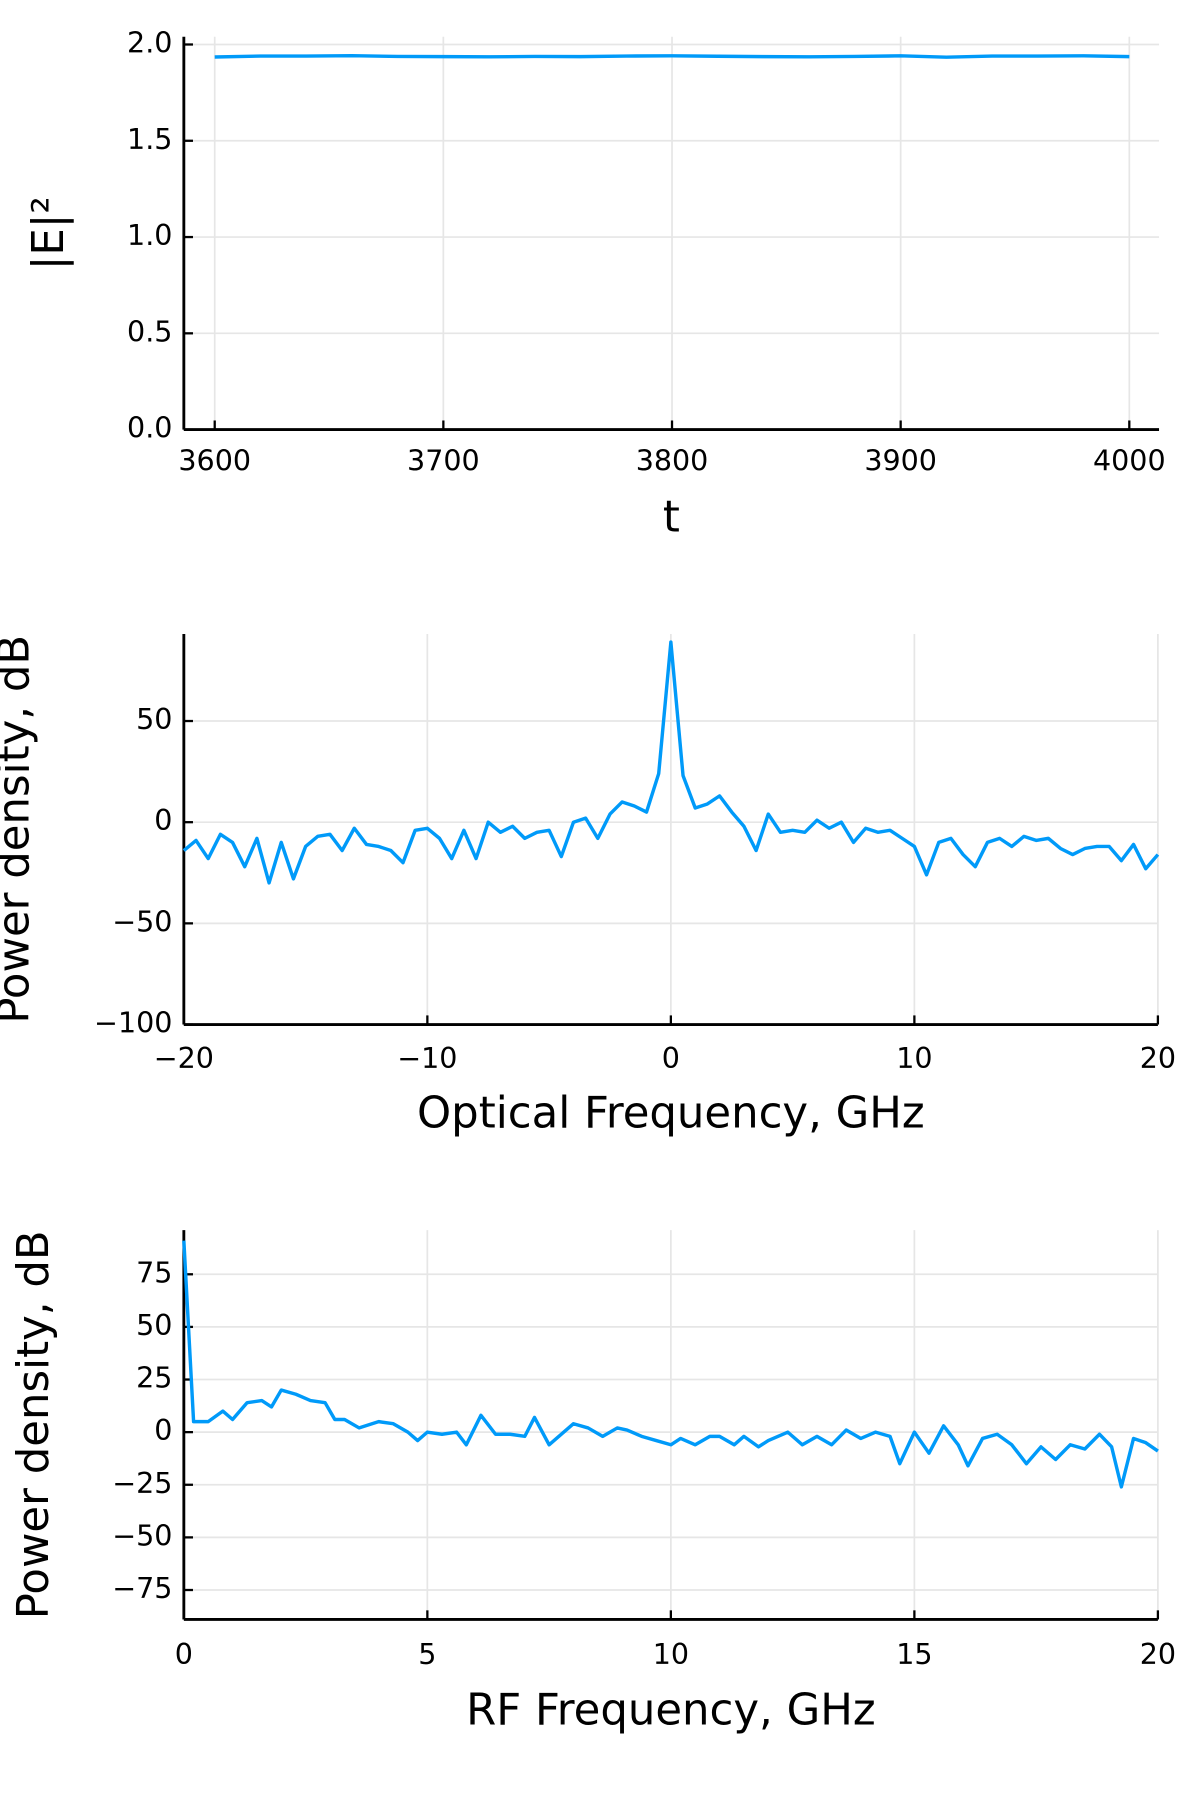  I want to click on x-axis-label: t, so click(671, 517).